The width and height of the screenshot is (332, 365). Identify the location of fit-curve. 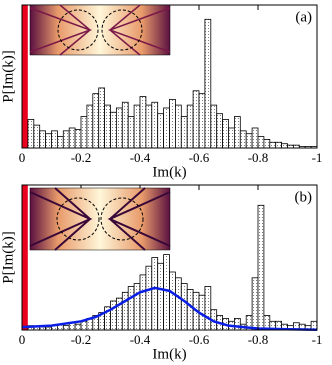
(169, 308).